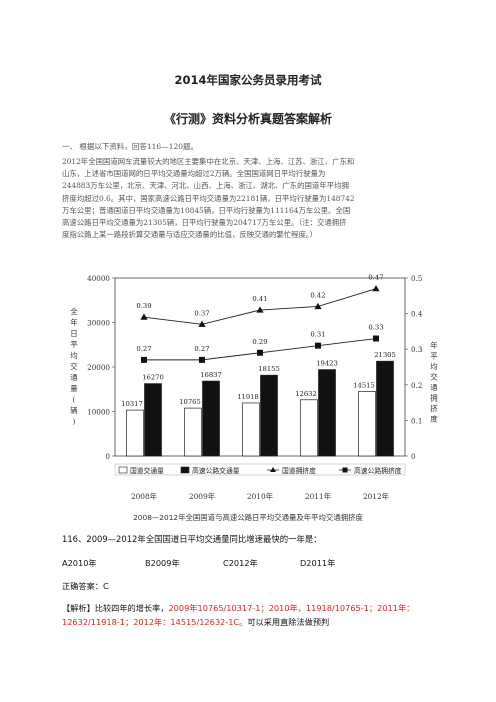  I want to click on bar-value-label: 10765, so click(190, 402).